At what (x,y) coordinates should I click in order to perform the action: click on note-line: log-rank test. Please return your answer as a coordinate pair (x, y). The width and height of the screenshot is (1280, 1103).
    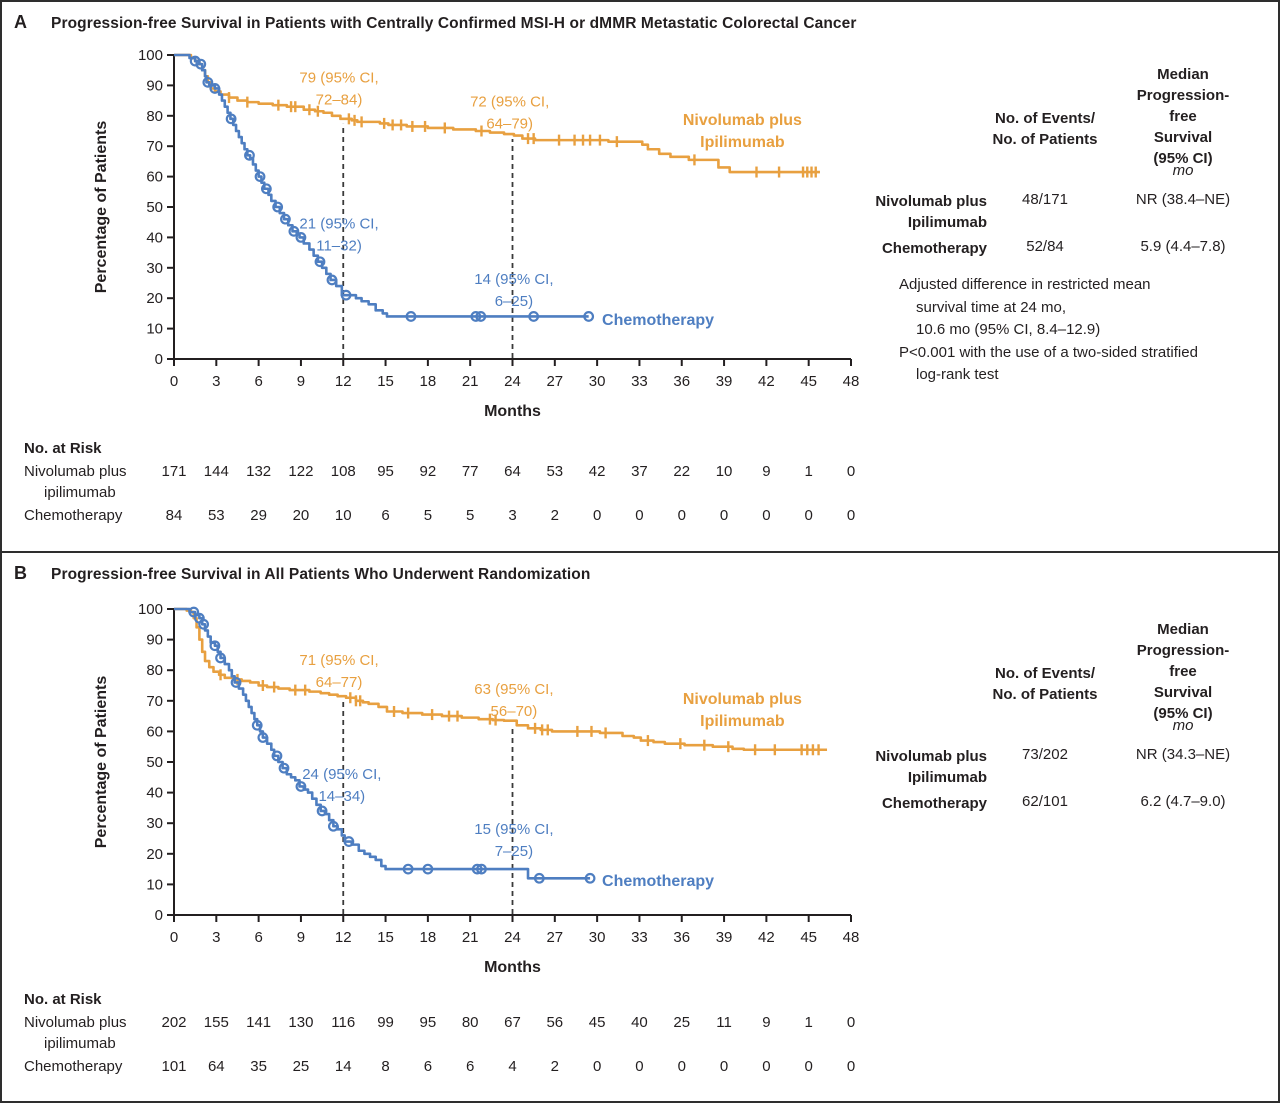
    Looking at the image, I should click on (957, 374).